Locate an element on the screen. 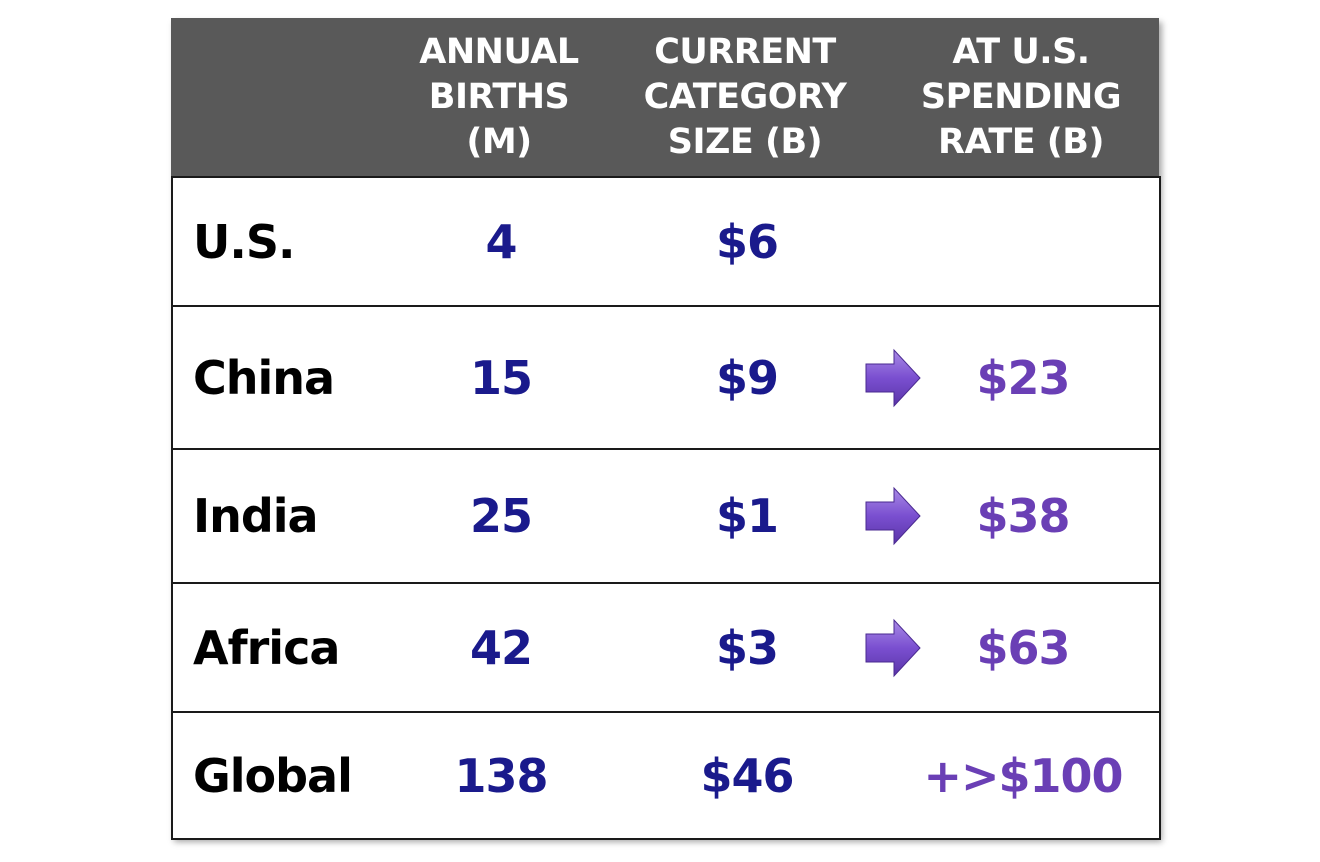 The width and height of the screenshot is (1320, 862). header-annual-births: ANNUAL BIRTHS (M) is located at coordinates (499, 96).